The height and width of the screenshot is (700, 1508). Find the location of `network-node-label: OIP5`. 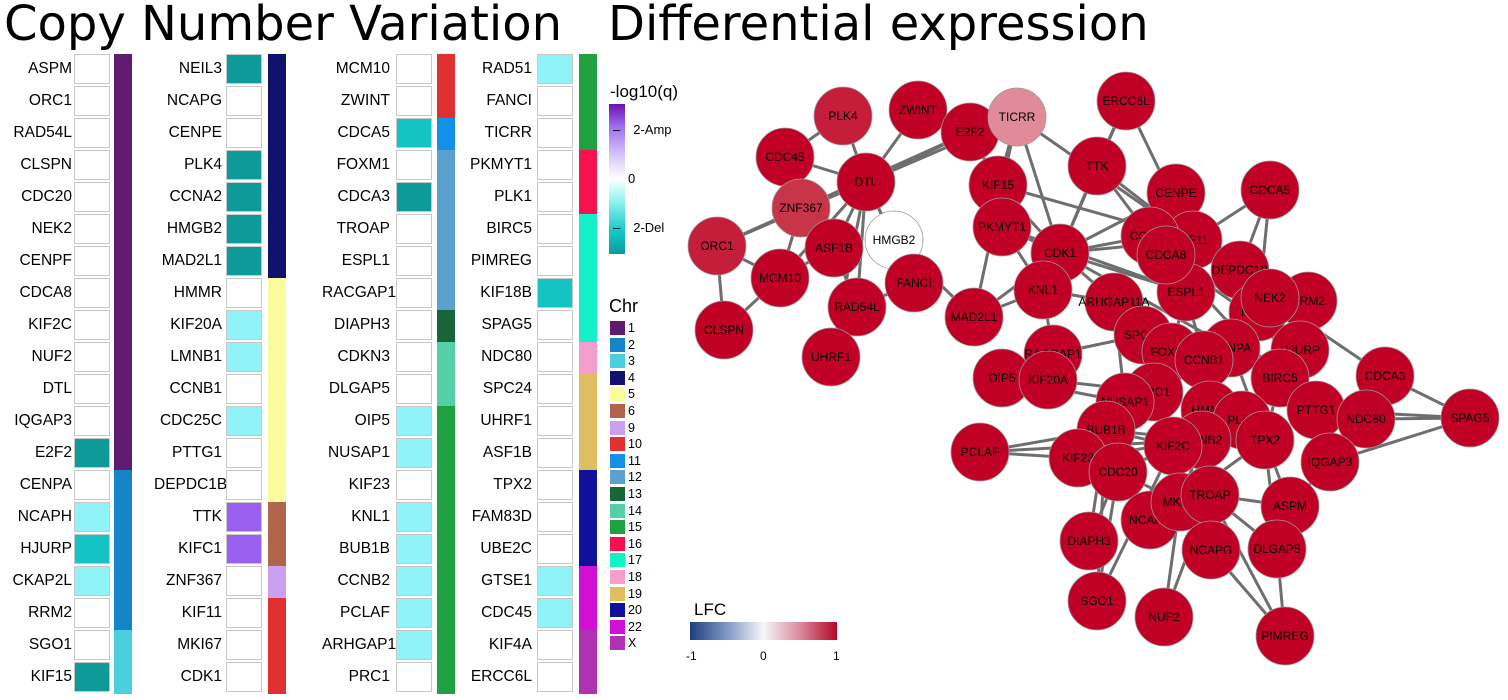

network-node-label: OIP5 is located at coordinates (1002, 378).